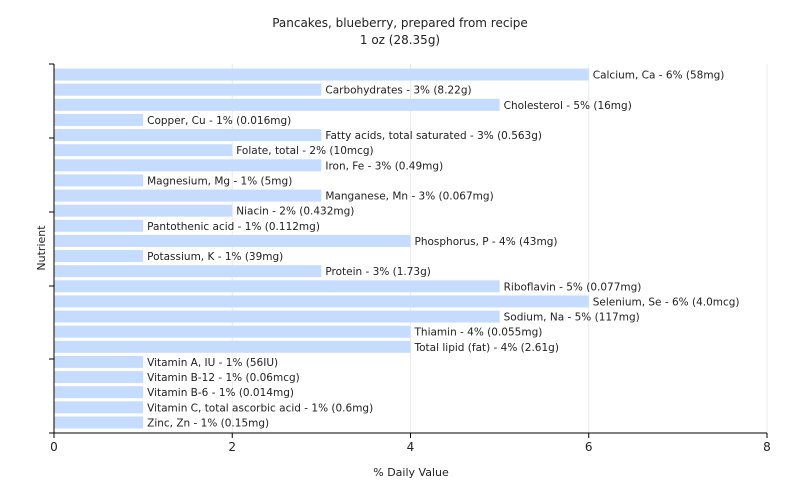  I want to click on bar-label: Vitamin B-12 - 1% (0.06mcg), so click(223, 378).